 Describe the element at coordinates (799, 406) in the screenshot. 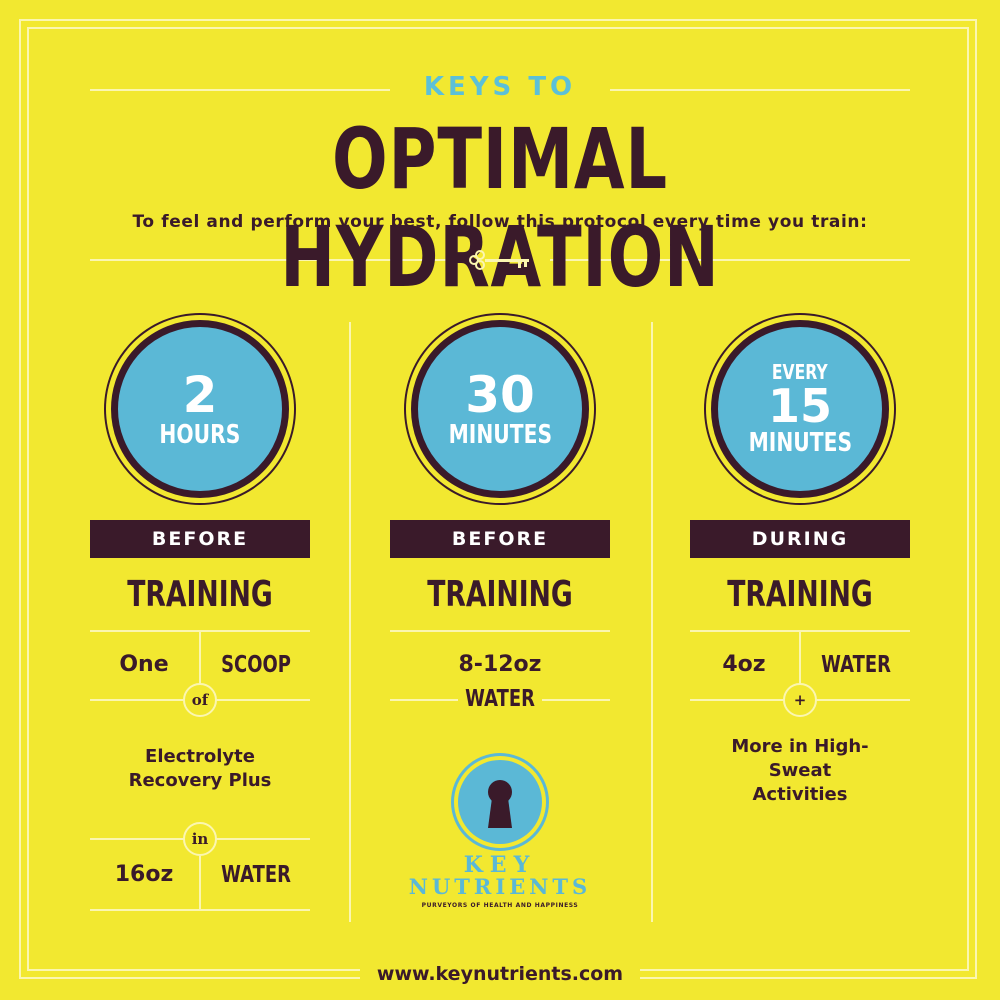

I see `circle-number: 15` at that location.